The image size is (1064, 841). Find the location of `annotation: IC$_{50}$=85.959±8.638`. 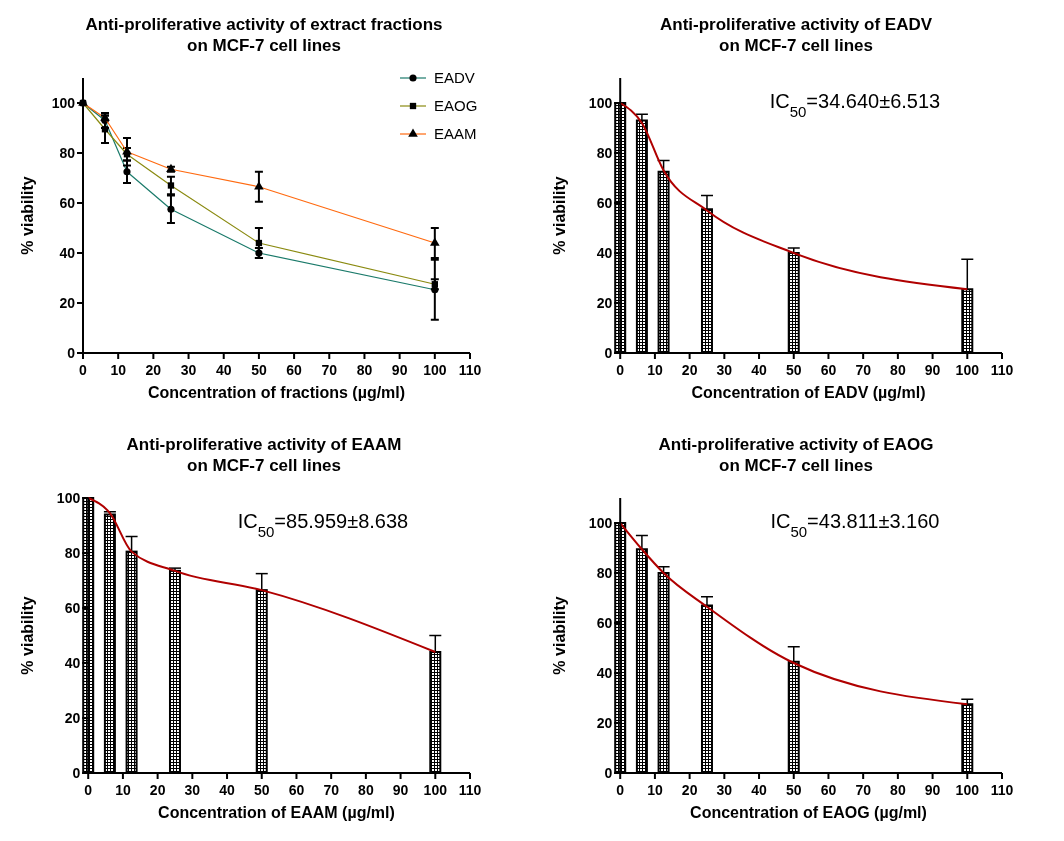

annotation: IC$_{50}$=85.959±8.638 is located at coordinates (323, 525).